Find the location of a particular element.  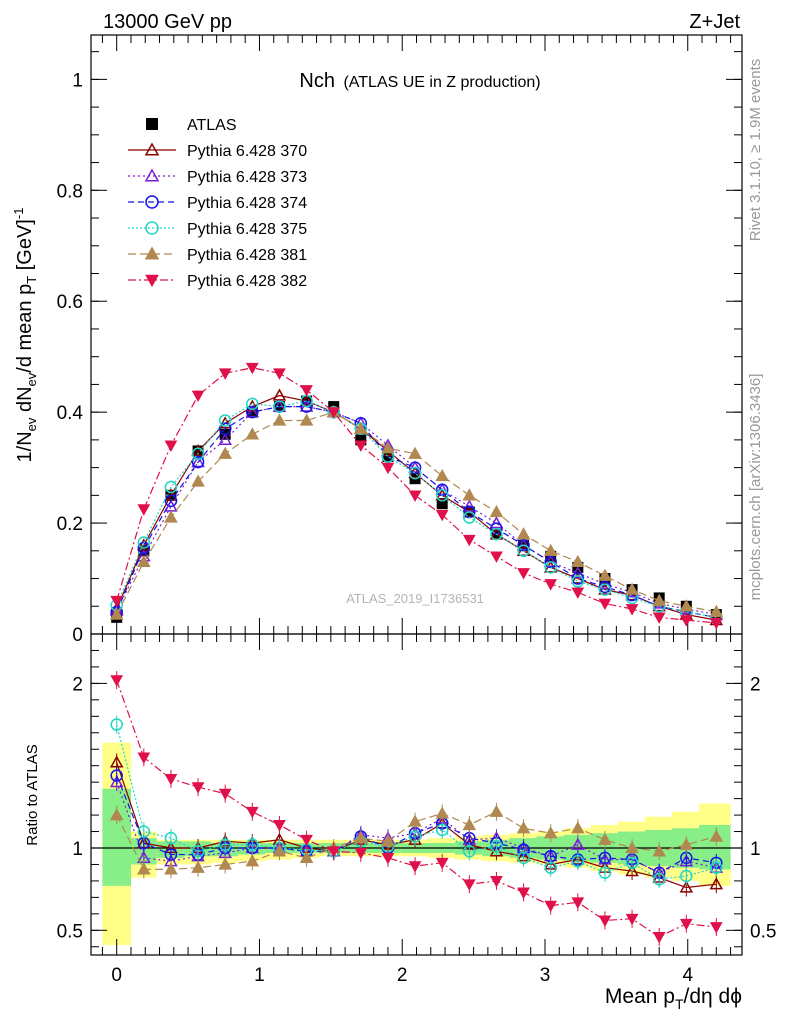

main-ytick-label: 0.2 is located at coordinates (70, 524).